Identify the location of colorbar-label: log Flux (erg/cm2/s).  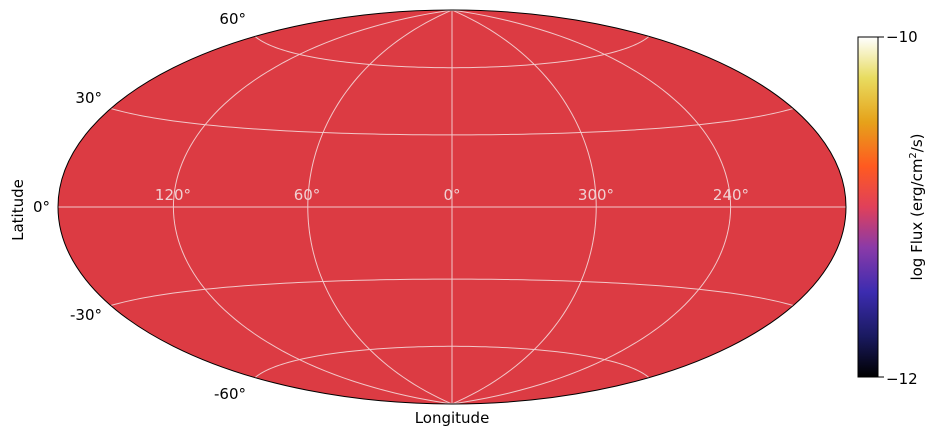
(917, 206).